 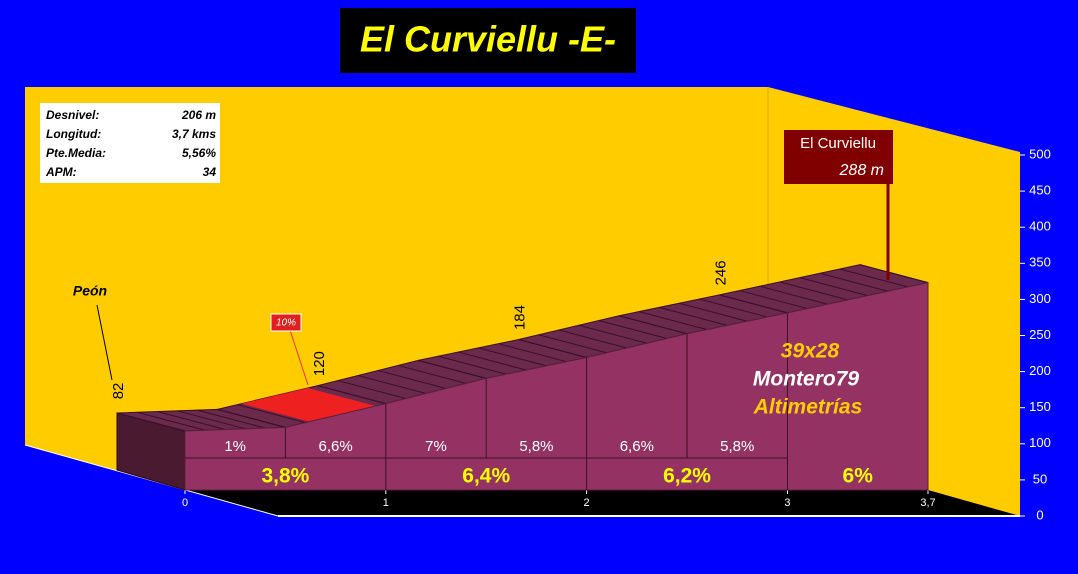 I want to click on km-grade-label: 6,4%, so click(x=486, y=476).